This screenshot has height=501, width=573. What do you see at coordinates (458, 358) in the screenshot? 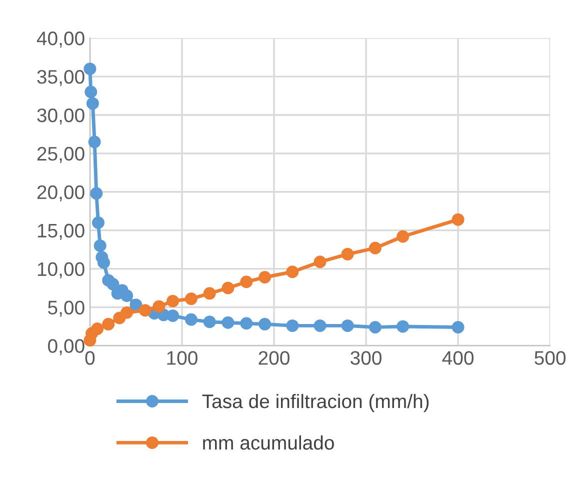
I see `x-tick-label: 400` at bounding box center [458, 358].